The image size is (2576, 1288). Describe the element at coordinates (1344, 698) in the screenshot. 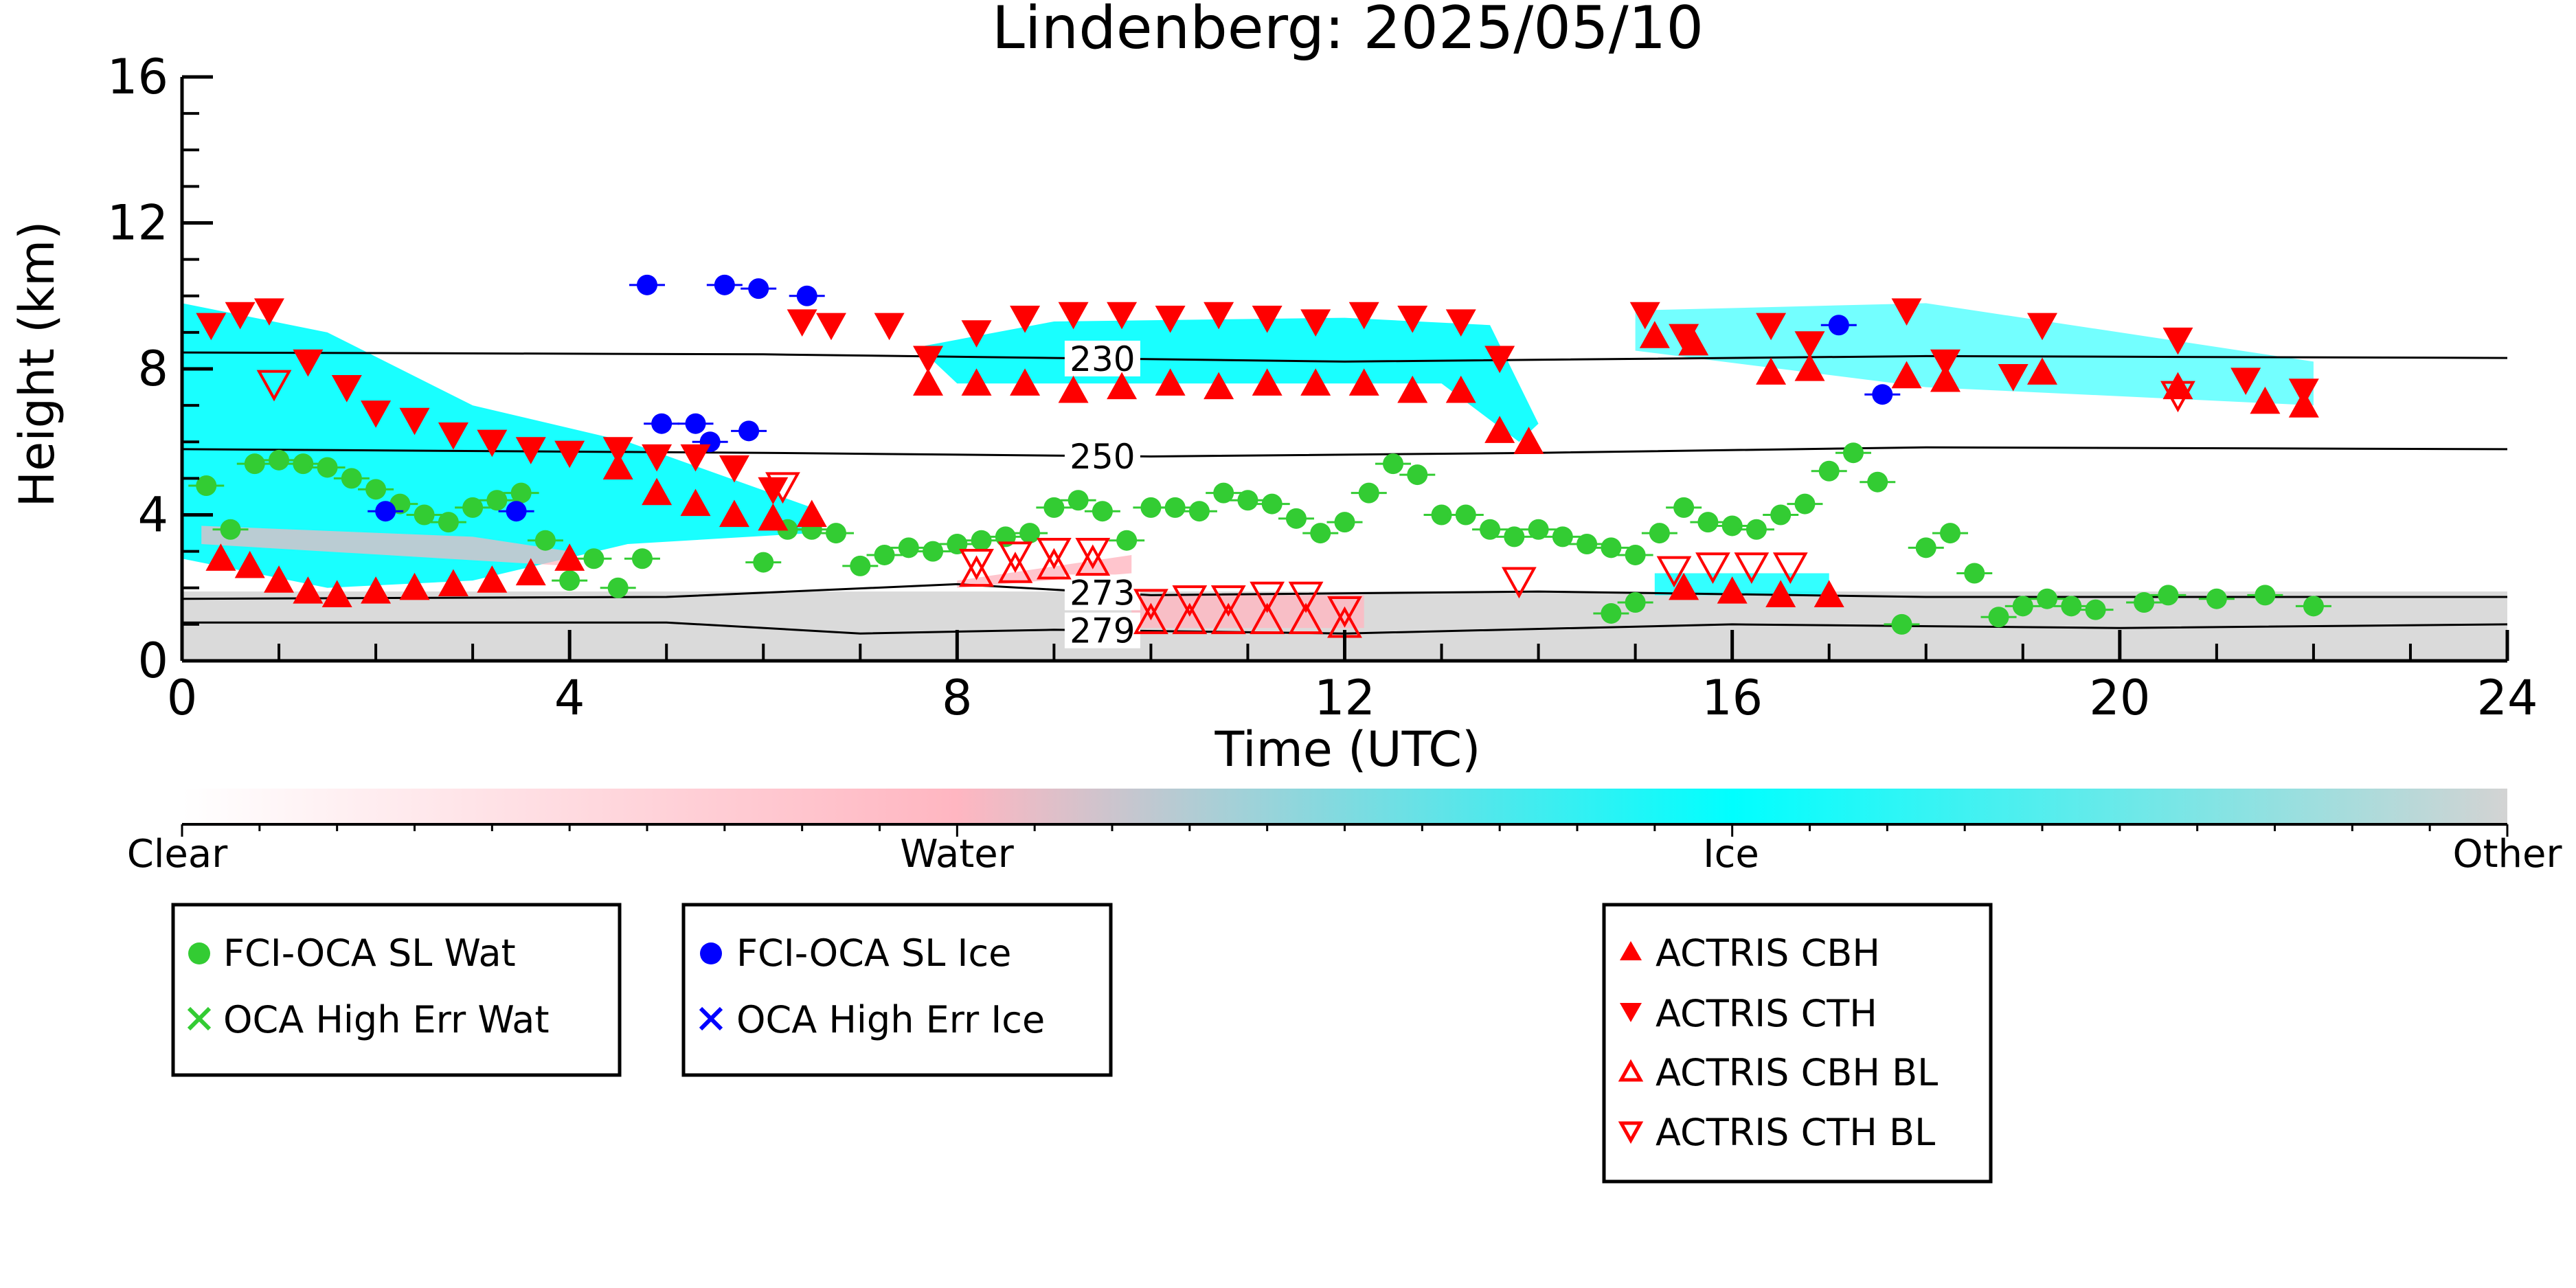

I see `x-tick-label-12: 12` at that location.